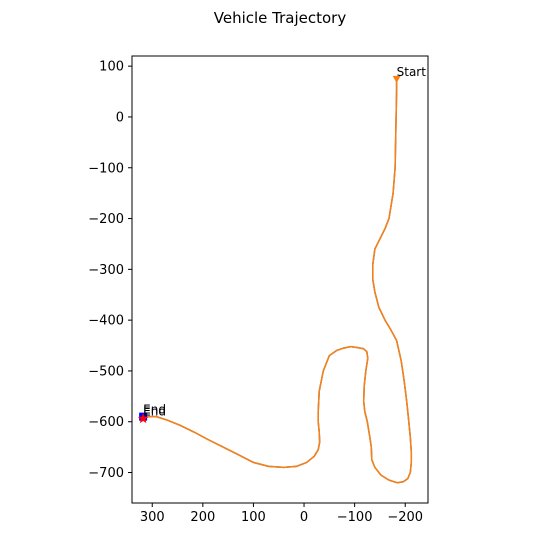 Image resolution: width=560 pixels, height=560 pixels. I want to click on y-tick-label: −100, so click(106, 168).